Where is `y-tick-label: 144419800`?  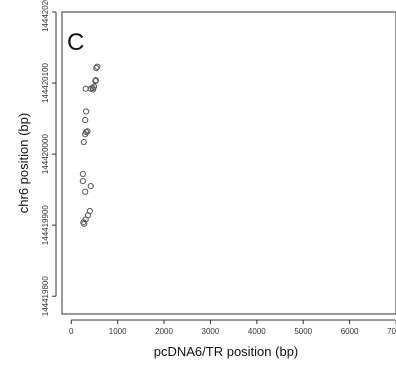
y-tick-label: 144419800 is located at coordinates (45, 296).